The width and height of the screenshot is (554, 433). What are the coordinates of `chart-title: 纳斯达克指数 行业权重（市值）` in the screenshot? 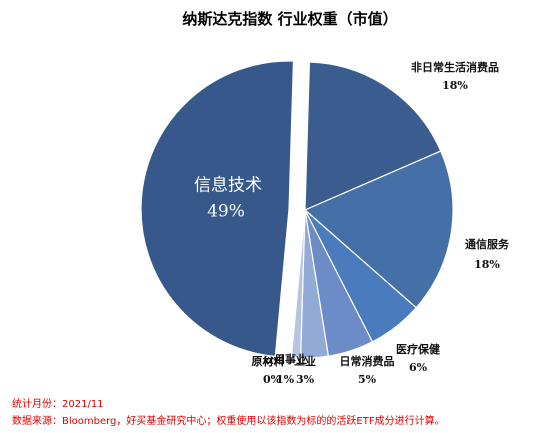 It's located at (289, 19).